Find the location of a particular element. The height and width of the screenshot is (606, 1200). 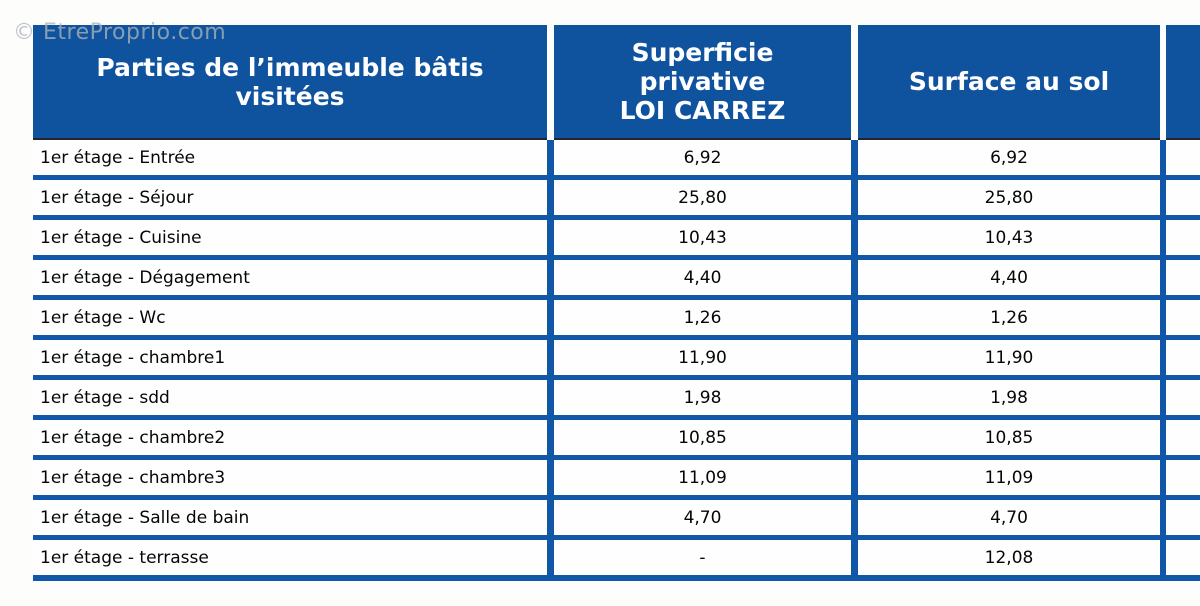

table-row: 1er étage - sdd 1,98 1,98 is located at coordinates (616, 400).